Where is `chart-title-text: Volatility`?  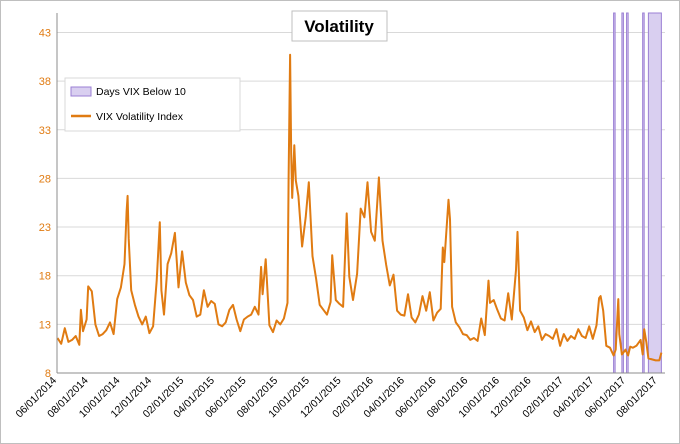
chart-title-text: Volatility is located at coordinates (339, 26).